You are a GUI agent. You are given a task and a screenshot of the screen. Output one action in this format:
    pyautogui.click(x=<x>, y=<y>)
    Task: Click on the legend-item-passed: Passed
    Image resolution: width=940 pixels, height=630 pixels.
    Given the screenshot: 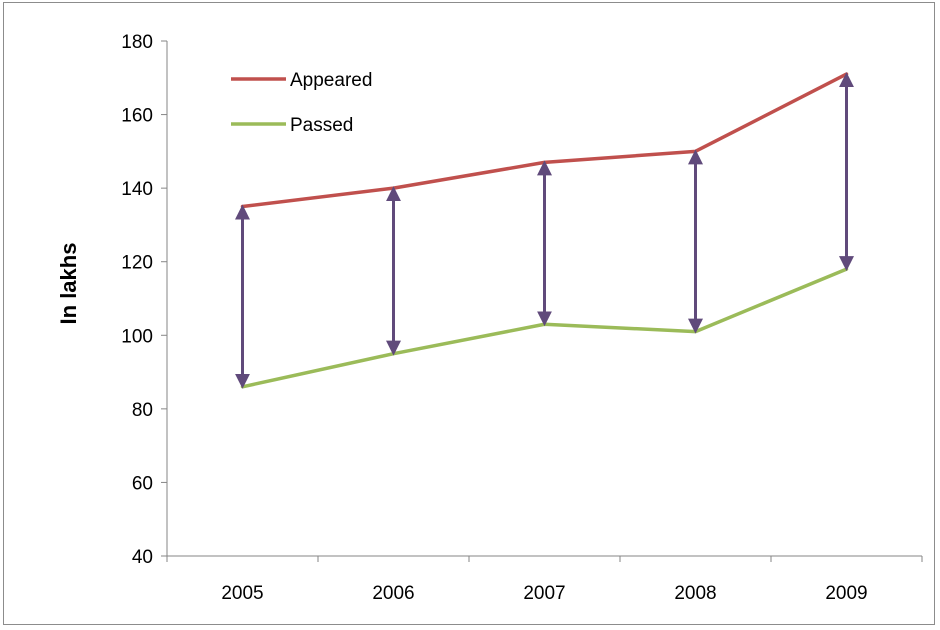 What is the action you would take?
    pyautogui.click(x=292, y=125)
    